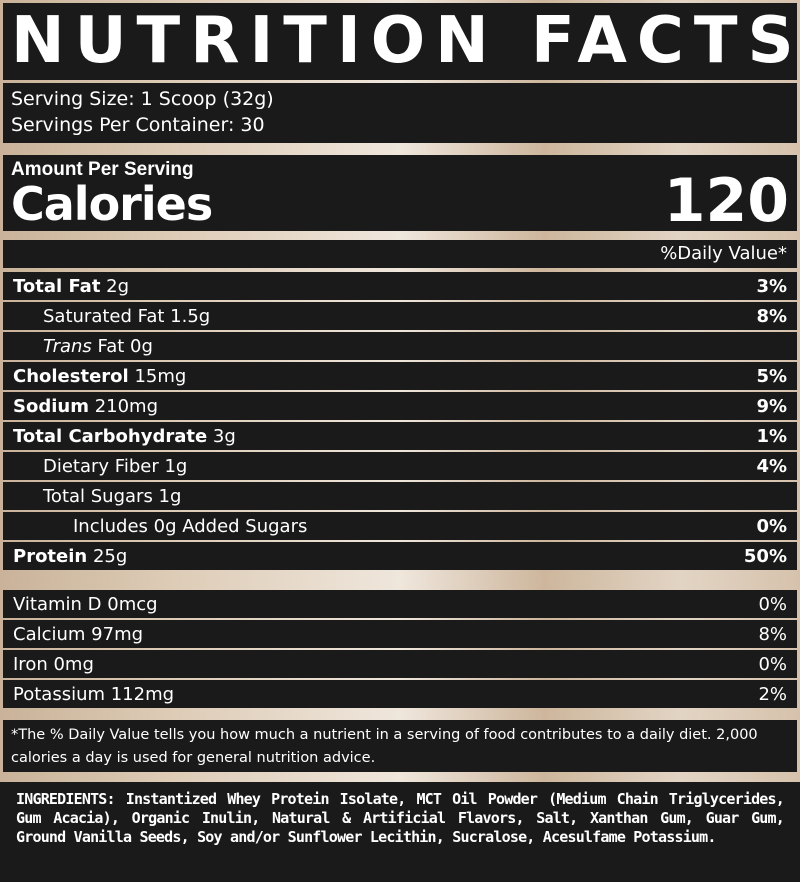 The height and width of the screenshot is (882, 800). What do you see at coordinates (190, 526) in the screenshot?
I see `nutrient-name: Includes 0g Added Sugars` at bounding box center [190, 526].